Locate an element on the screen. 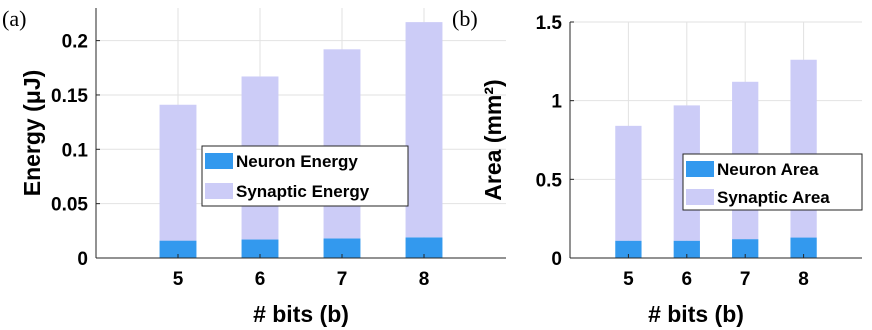 The width and height of the screenshot is (872, 330). legend: Neuron Area Synaptic Area is located at coordinates (772, 182).